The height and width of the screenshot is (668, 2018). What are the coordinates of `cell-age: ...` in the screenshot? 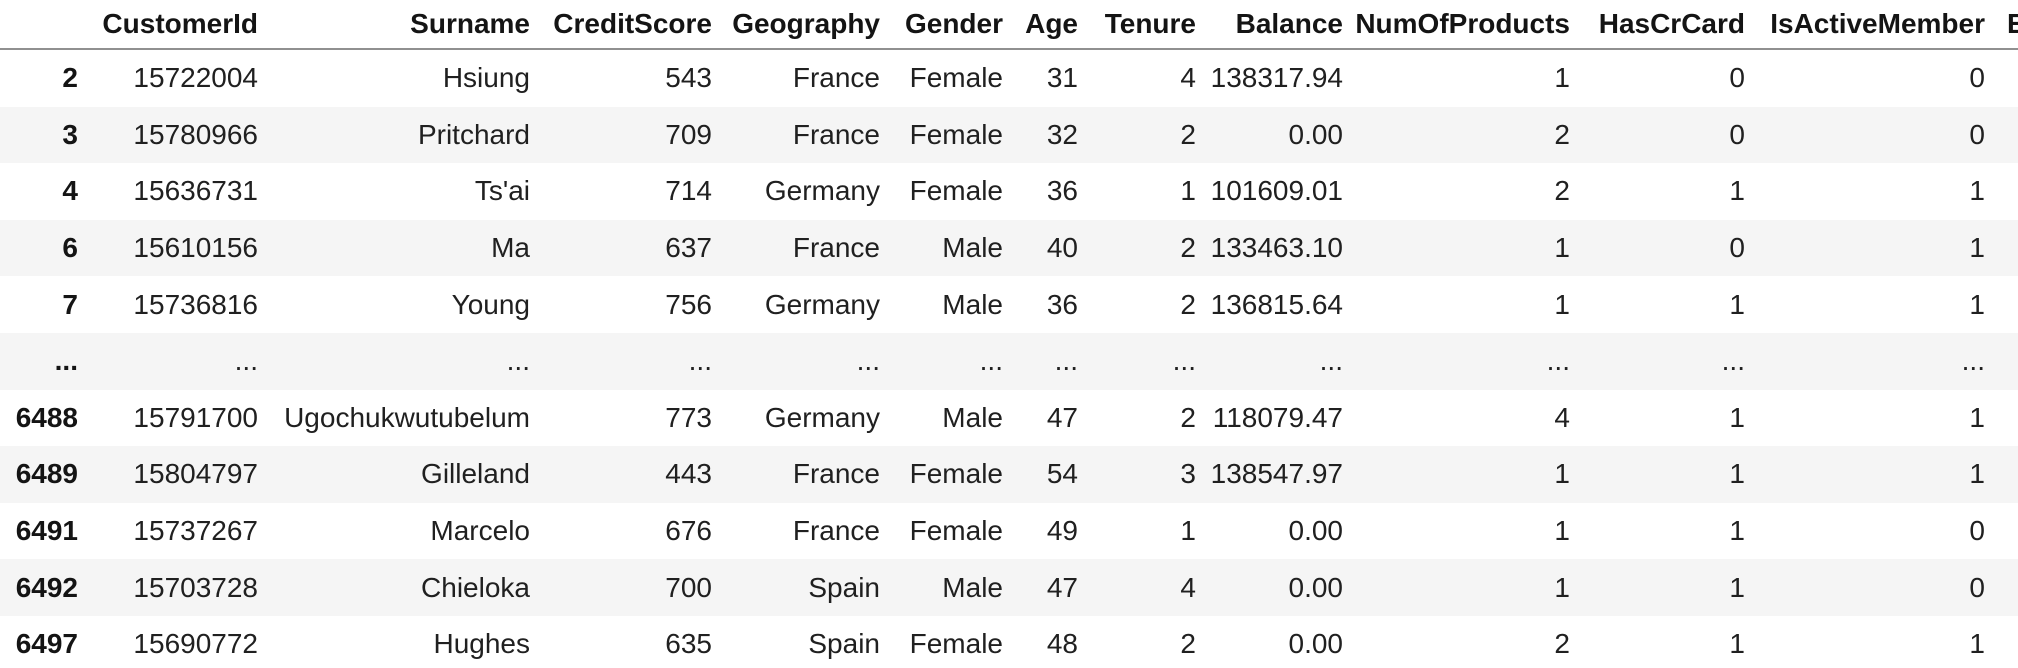 It's located at (1066, 361).